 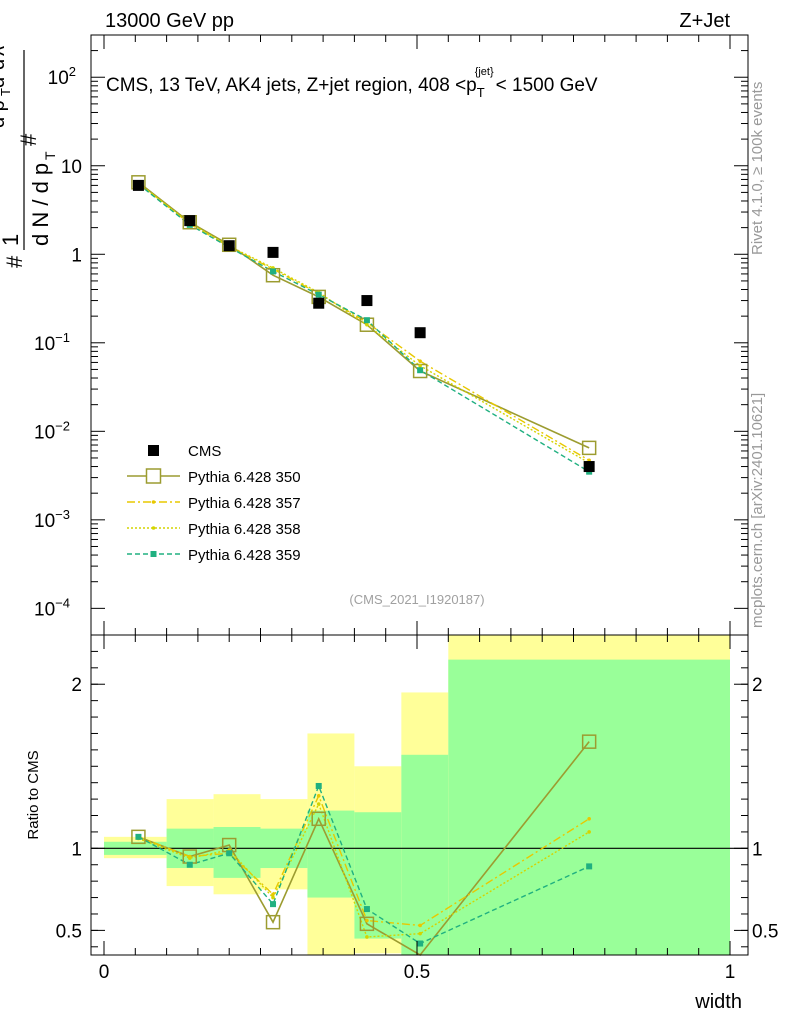 I want to click on x-tick-label-2: 1, so click(x=730, y=972).